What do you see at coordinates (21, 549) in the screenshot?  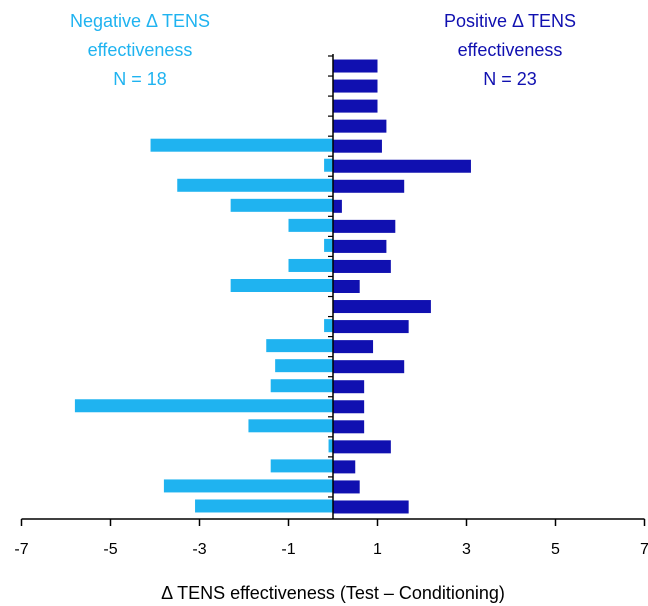 I see `x-tick-label: -7` at bounding box center [21, 549].